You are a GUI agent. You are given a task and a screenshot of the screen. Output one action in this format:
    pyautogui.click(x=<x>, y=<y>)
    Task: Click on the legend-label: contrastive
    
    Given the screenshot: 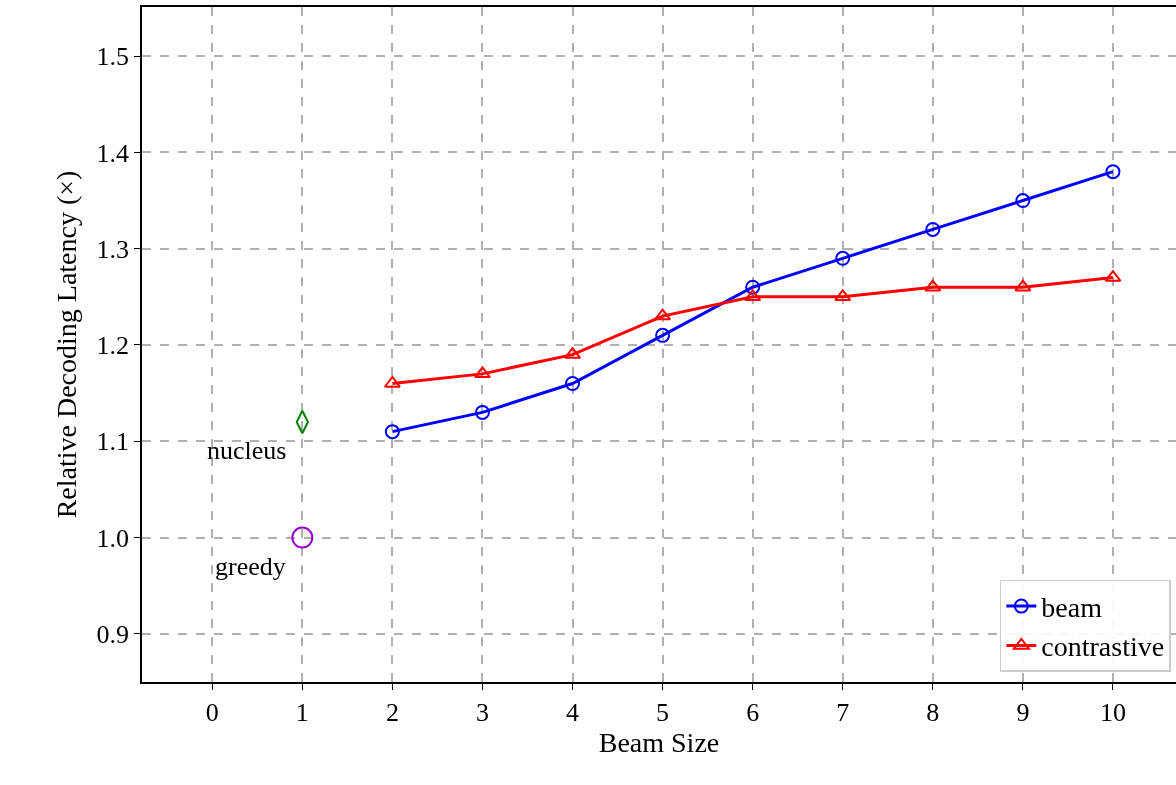 What is the action you would take?
    pyautogui.click(x=1103, y=647)
    